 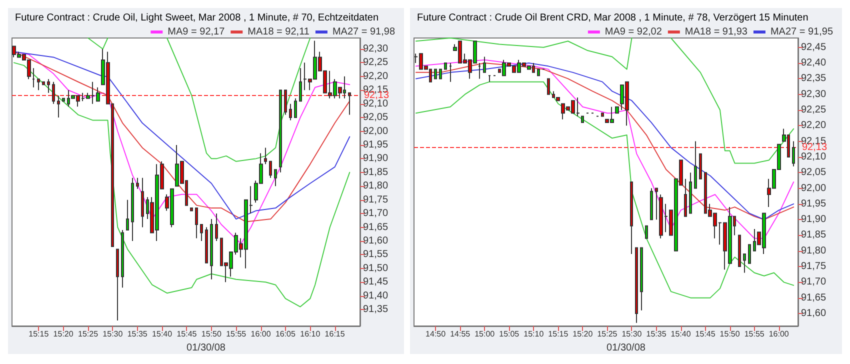 What do you see at coordinates (534, 334) in the screenshot?
I see `x-tick-label: 15:10` at bounding box center [534, 334].